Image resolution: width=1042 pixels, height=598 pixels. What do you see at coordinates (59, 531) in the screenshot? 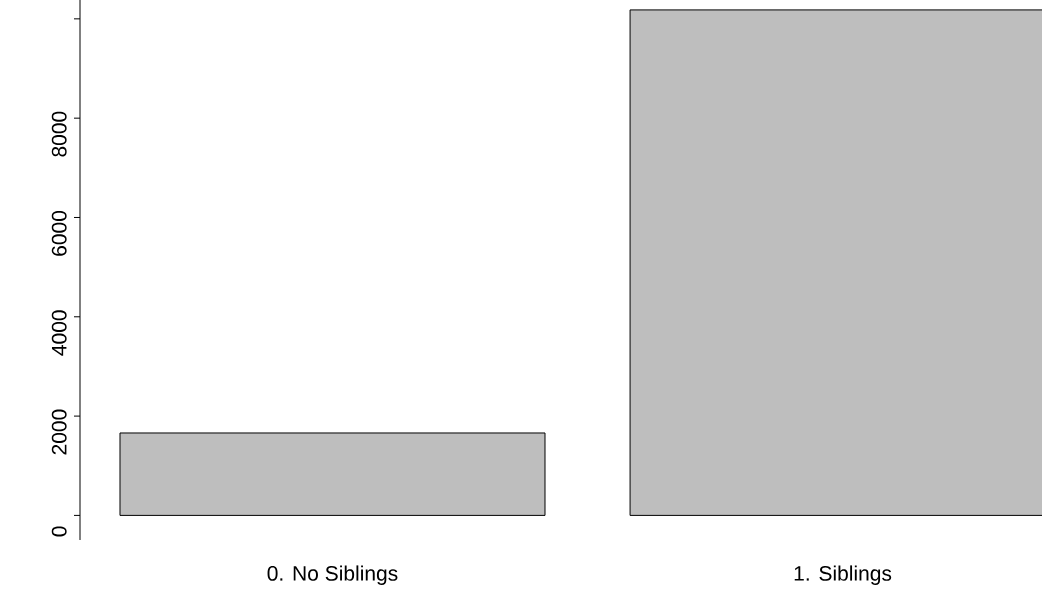
I see `y-tick-label: 0` at bounding box center [59, 531].